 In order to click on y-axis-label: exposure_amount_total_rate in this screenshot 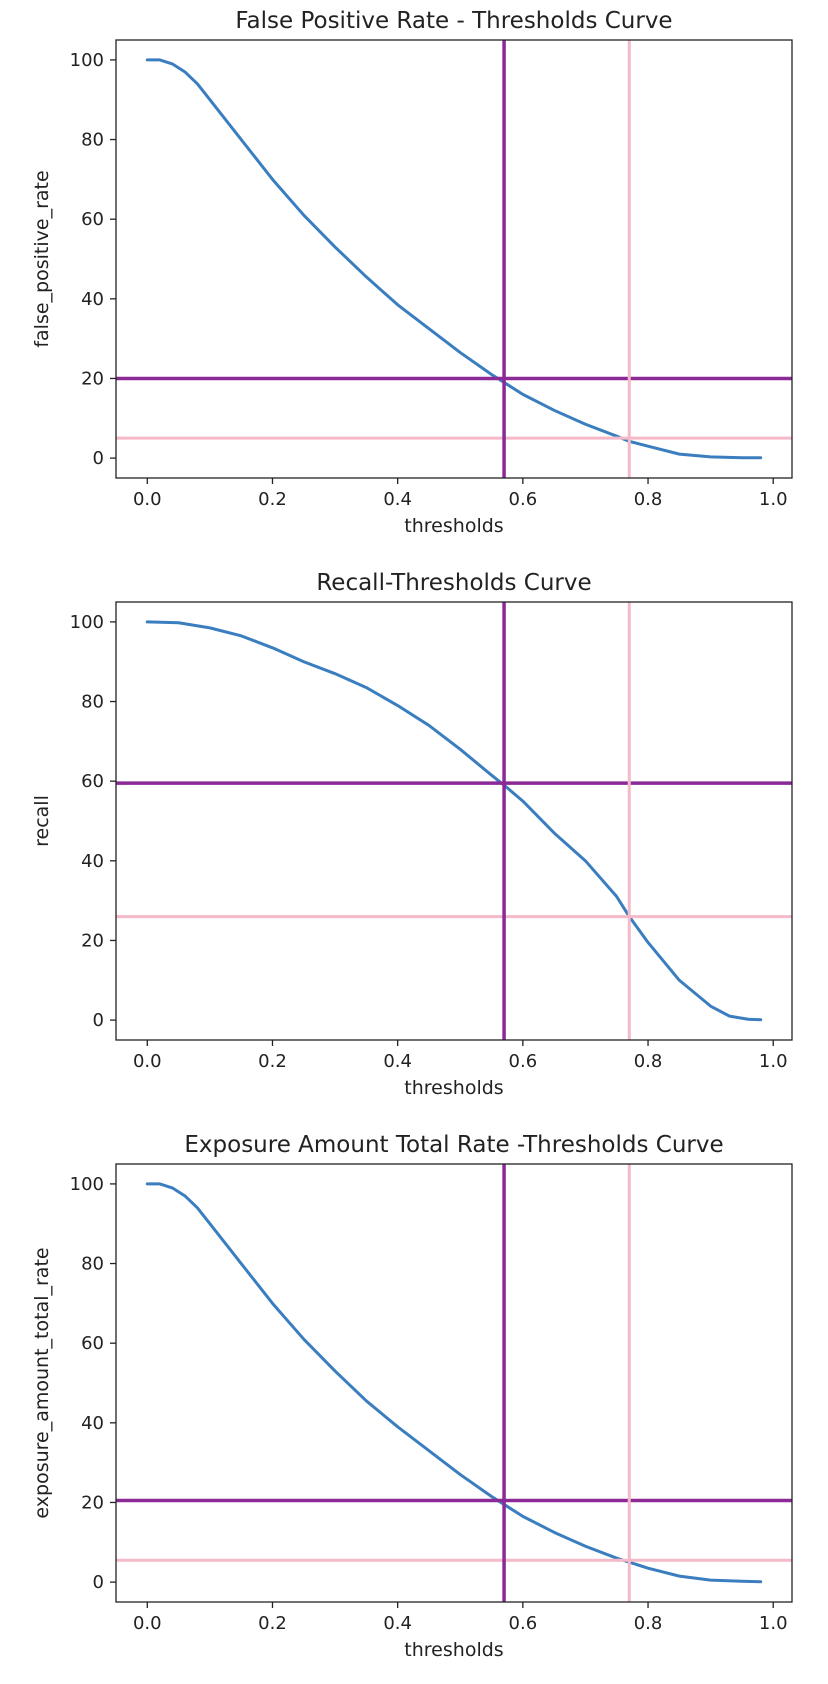, I will do `click(42, 1382)`.